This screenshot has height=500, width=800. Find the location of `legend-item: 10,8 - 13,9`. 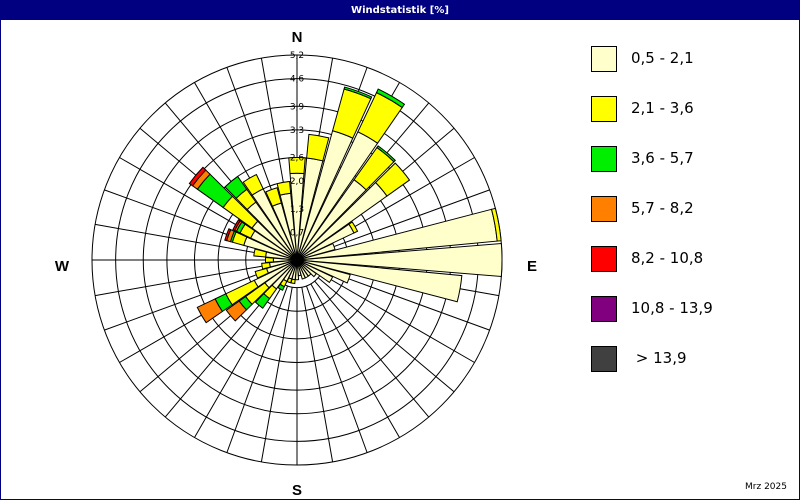

legend-item: 10,8 - 13,9 is located at coordinates (681, 309).